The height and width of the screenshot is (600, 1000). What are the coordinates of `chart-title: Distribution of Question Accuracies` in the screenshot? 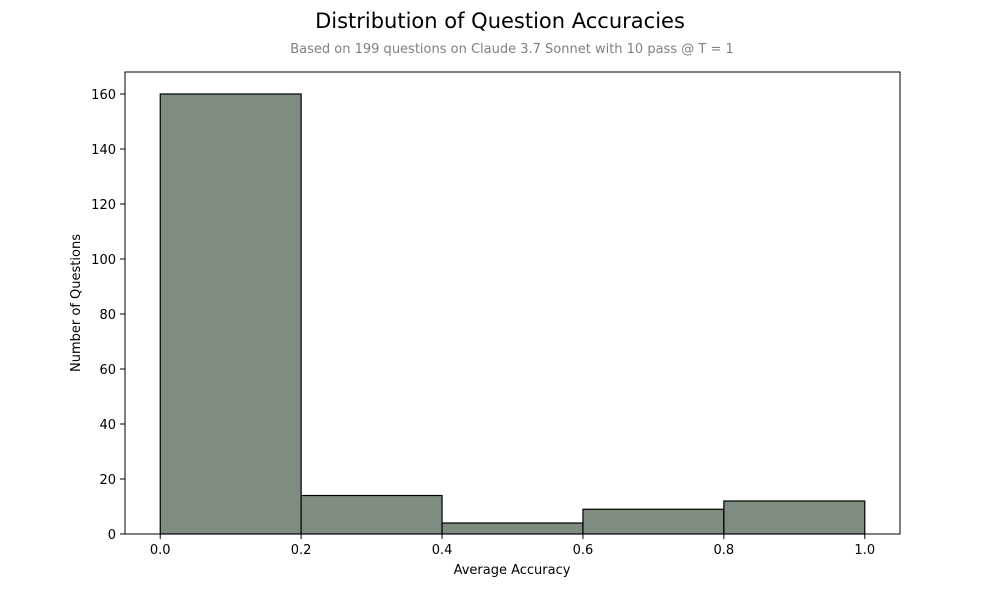 It's located at (500, 21).